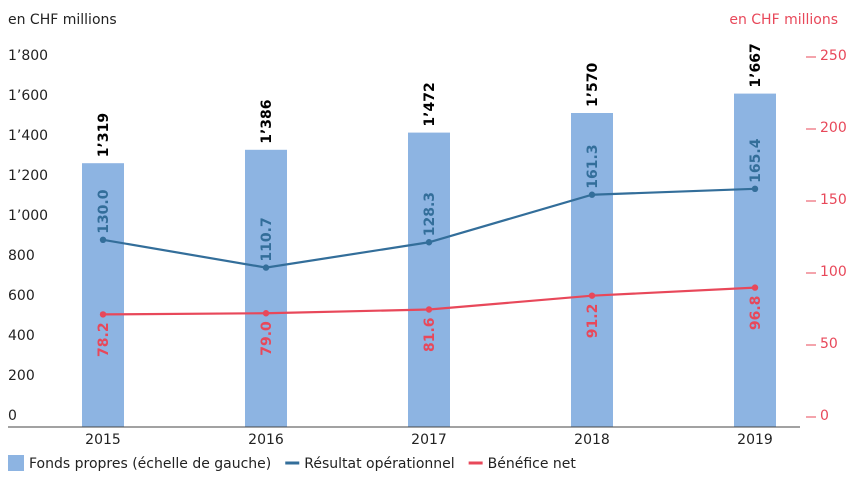 This screenshot has height=479, width=847. I want to click on x-tick-label: 2019, so click(755, 440).